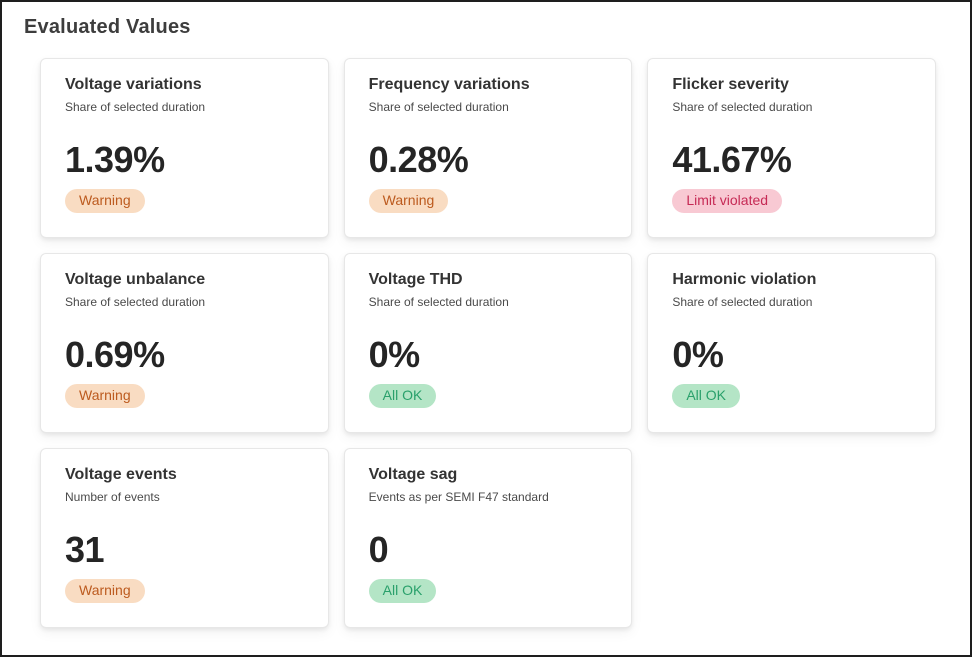  What do you see at coordinates (115, 159) in the screenshot?
I see `card-value: 1.39%` at bounding box center [115, 159].